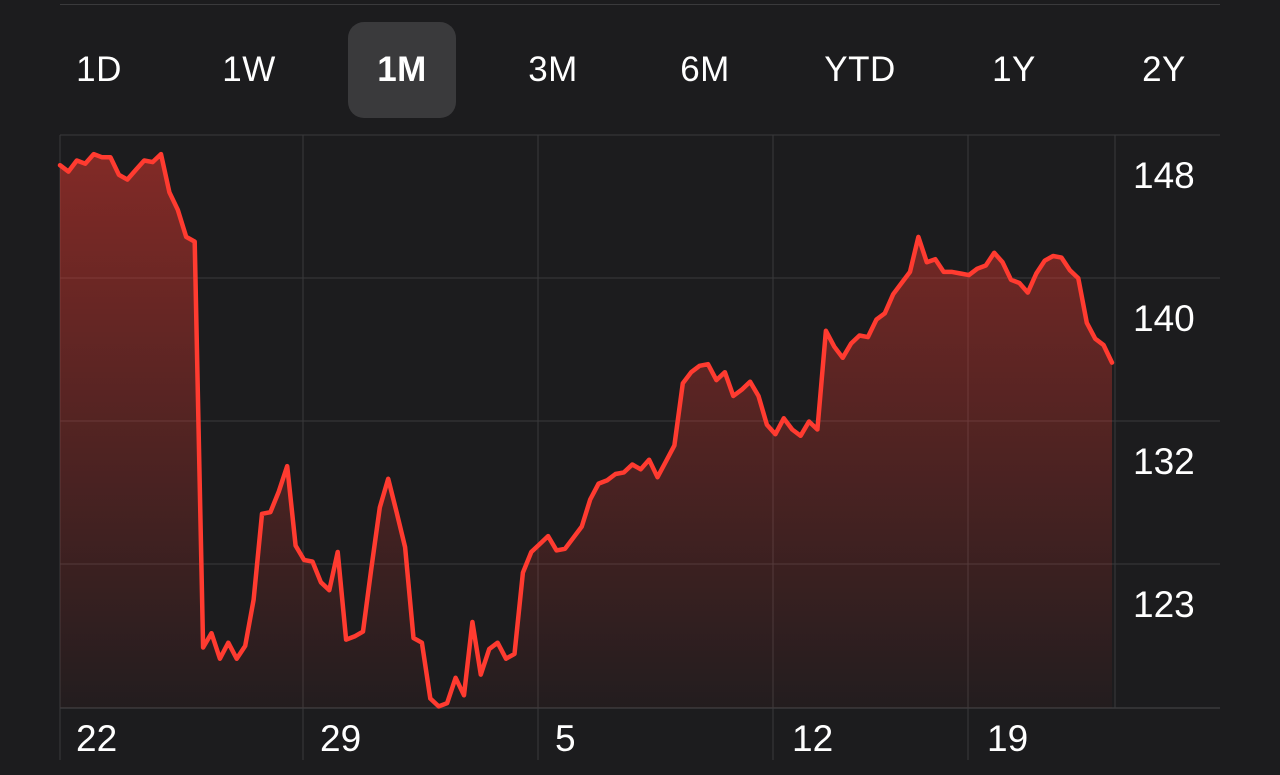  What do you see at coordinates (1164, 604) in the screenshot?
I see `y-tick-label: 123` at bounding box center [1164, 604].